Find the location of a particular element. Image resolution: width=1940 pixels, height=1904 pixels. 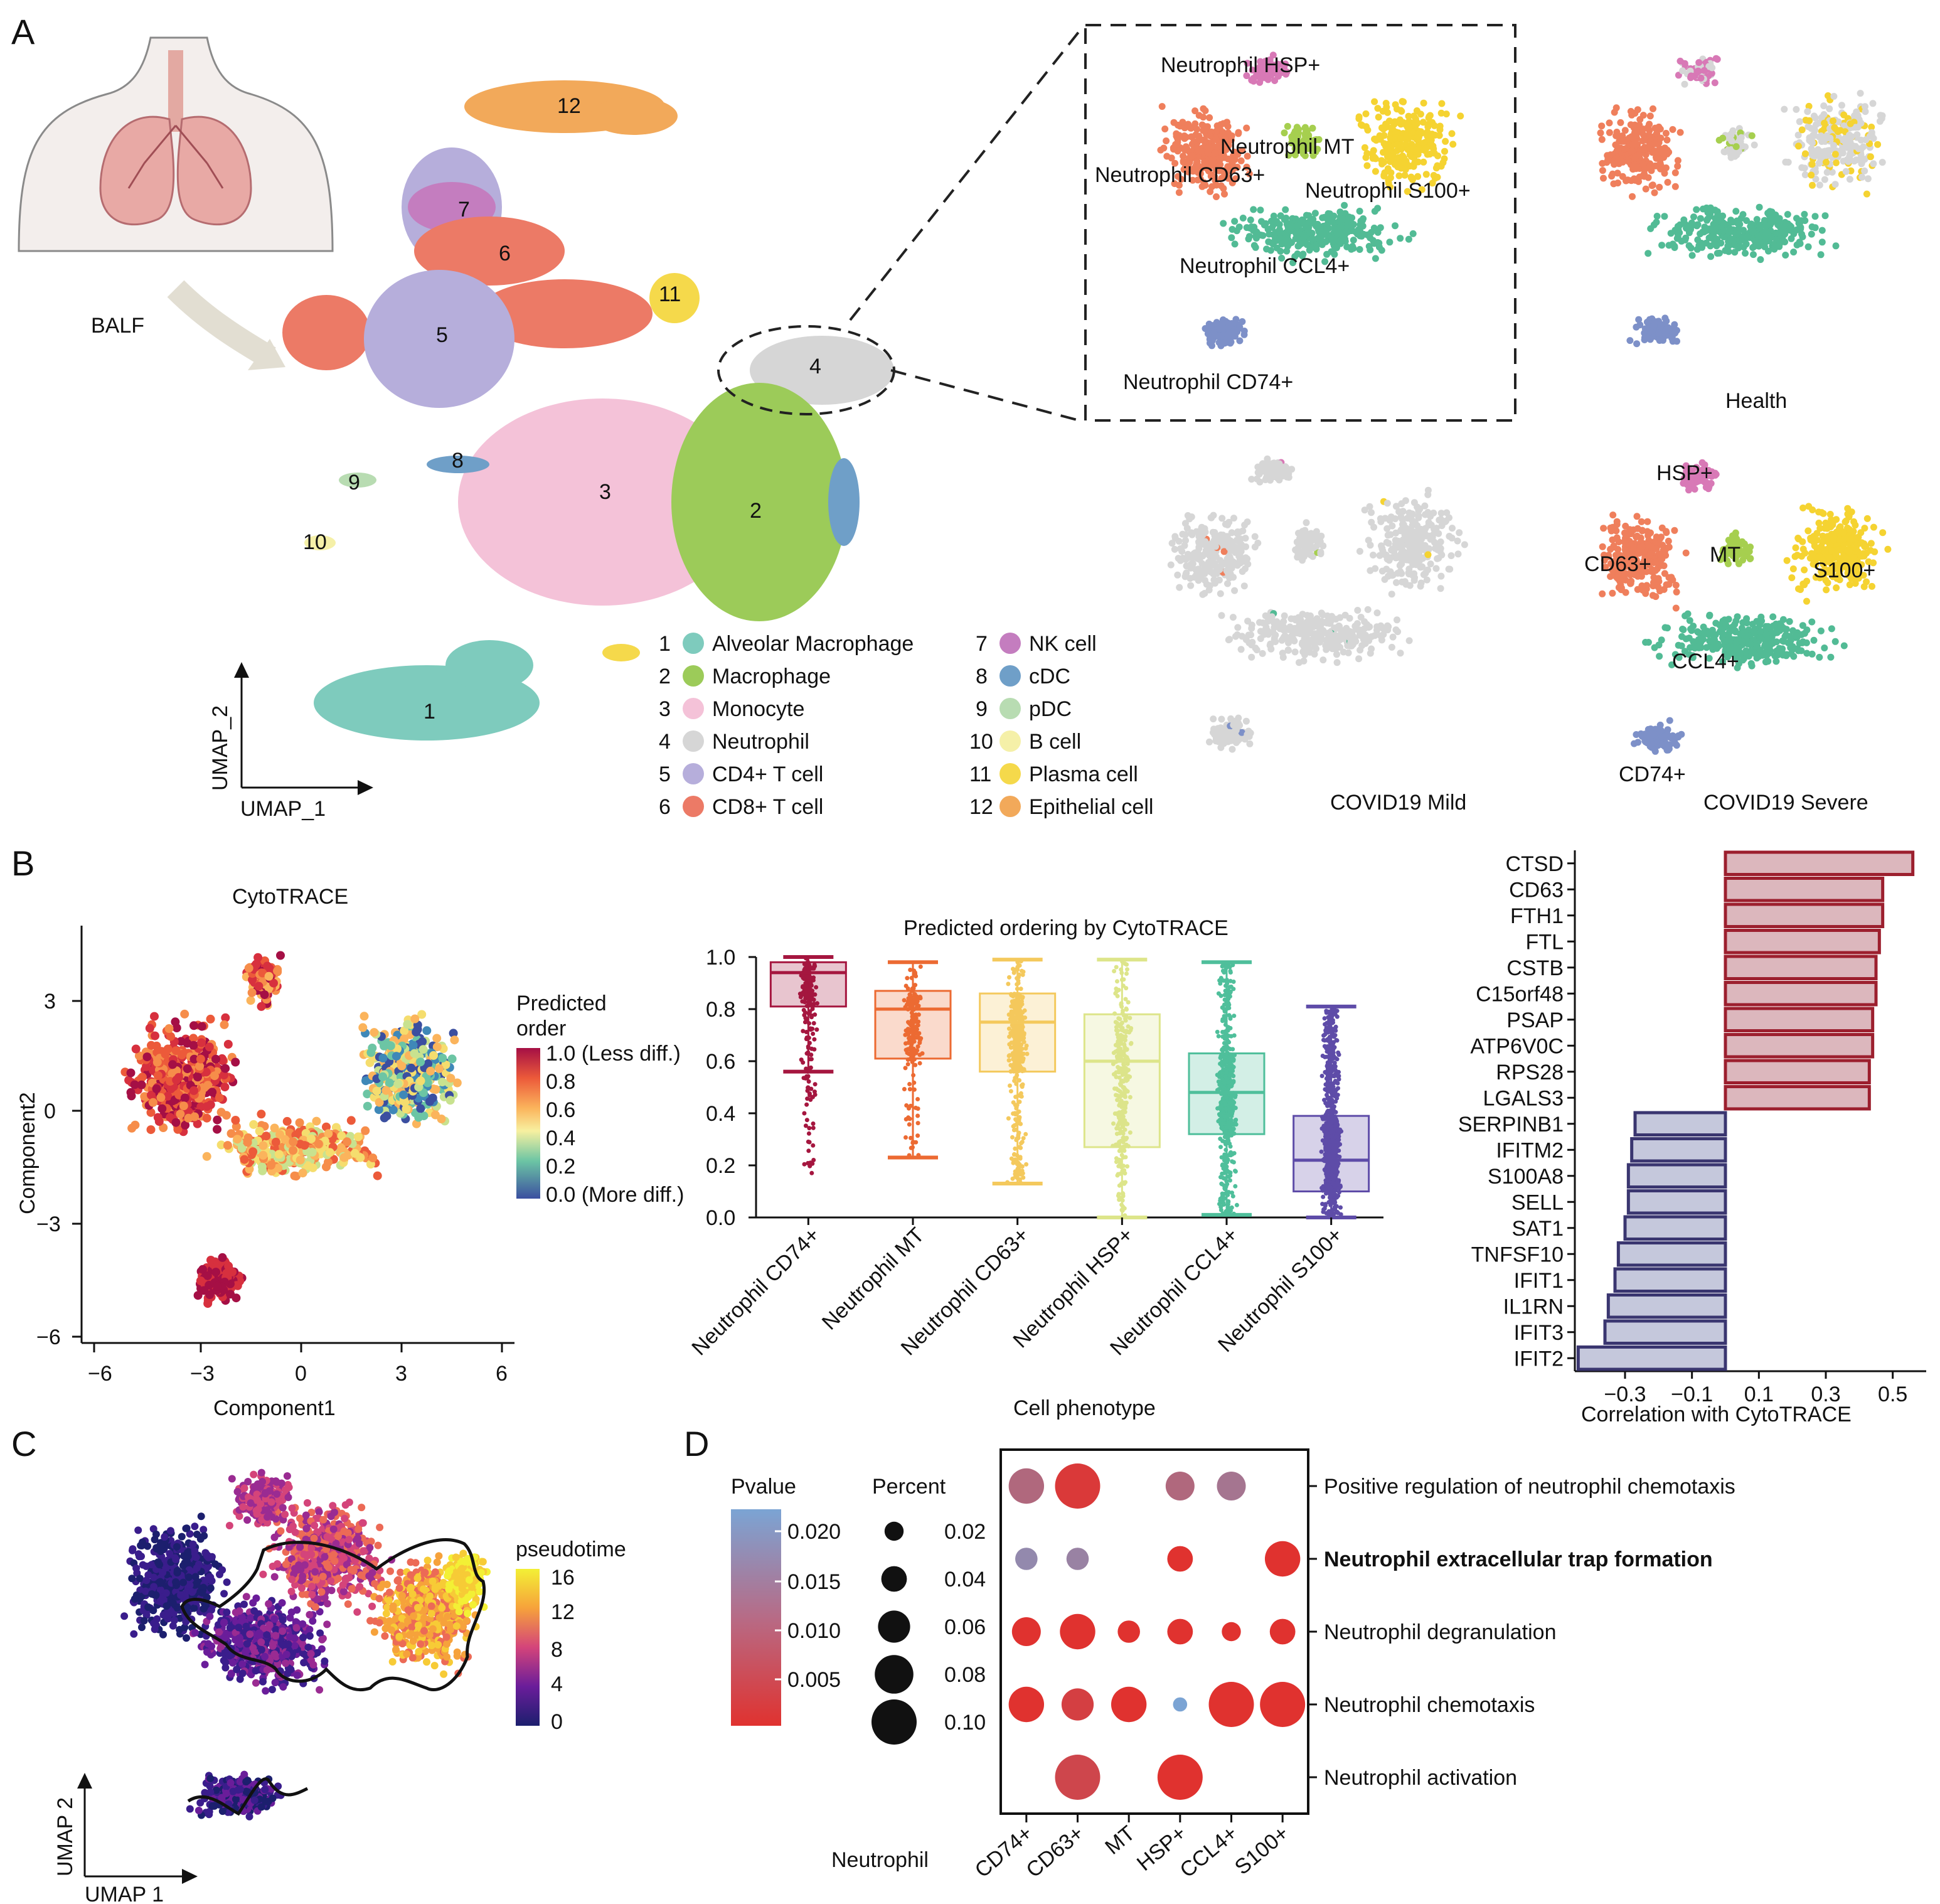

cluster-label: 1 is located at coordinates (430, 712).